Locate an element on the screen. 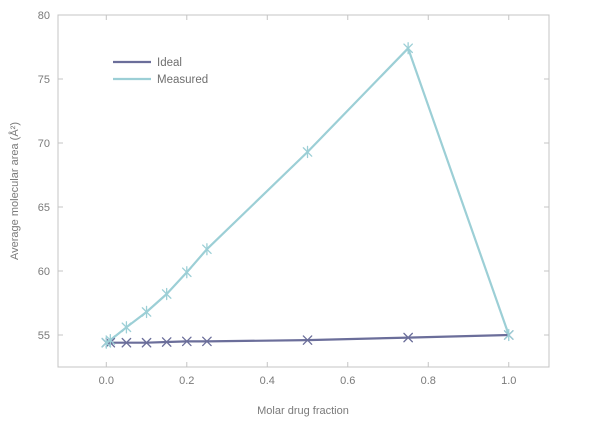 This screenshot has width=590, height=428. x-tick-label: 0.6 is located at coordinates (347, 381).